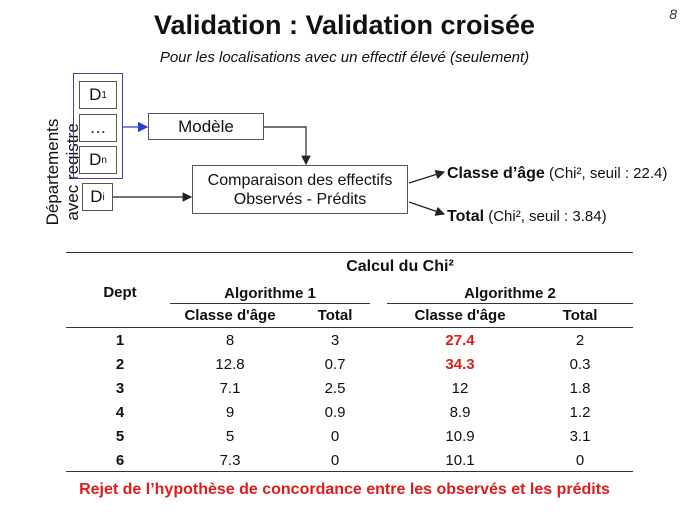 Image resolution: width=689 pixels, height=517 pixels. I want to click on dept-cell: 1, so click(120, 340).